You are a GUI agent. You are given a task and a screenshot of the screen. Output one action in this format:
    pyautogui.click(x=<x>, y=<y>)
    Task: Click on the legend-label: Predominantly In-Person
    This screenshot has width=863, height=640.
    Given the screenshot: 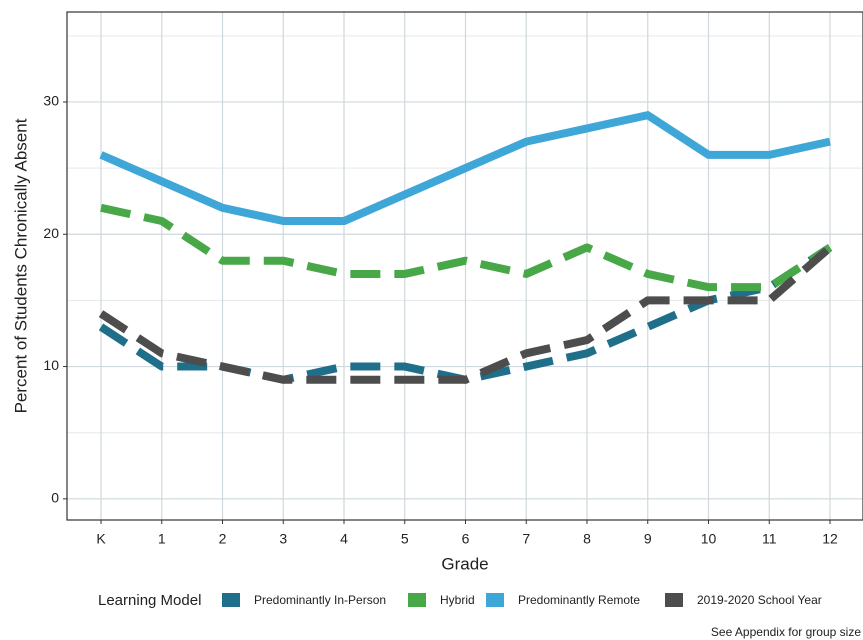 What is the action you would take?
    pyautogui.click(x=320, y=600)
    